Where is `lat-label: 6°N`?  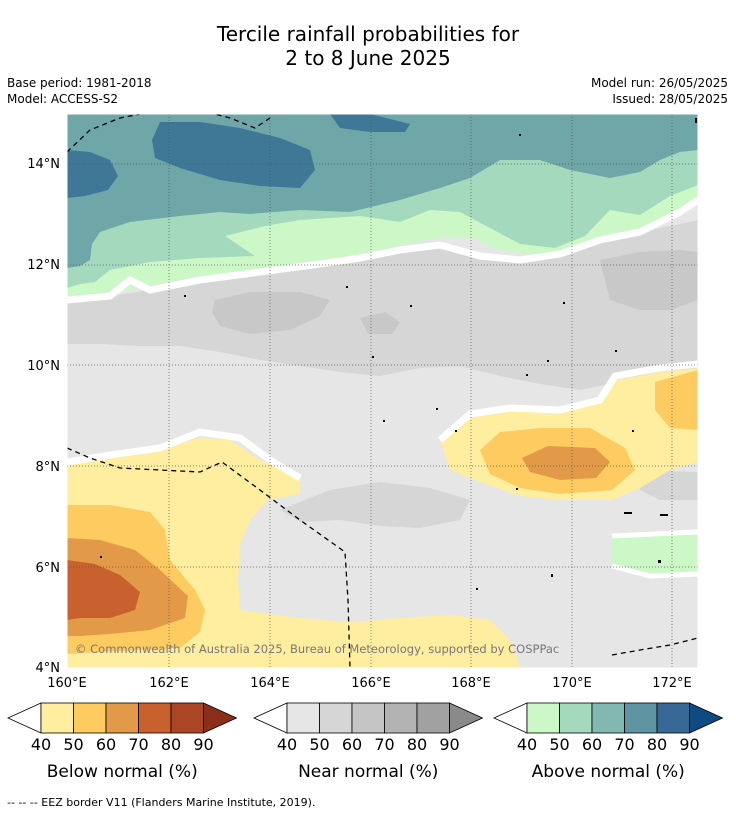
lat-label: 6°N is located at coordinates (48, 568).